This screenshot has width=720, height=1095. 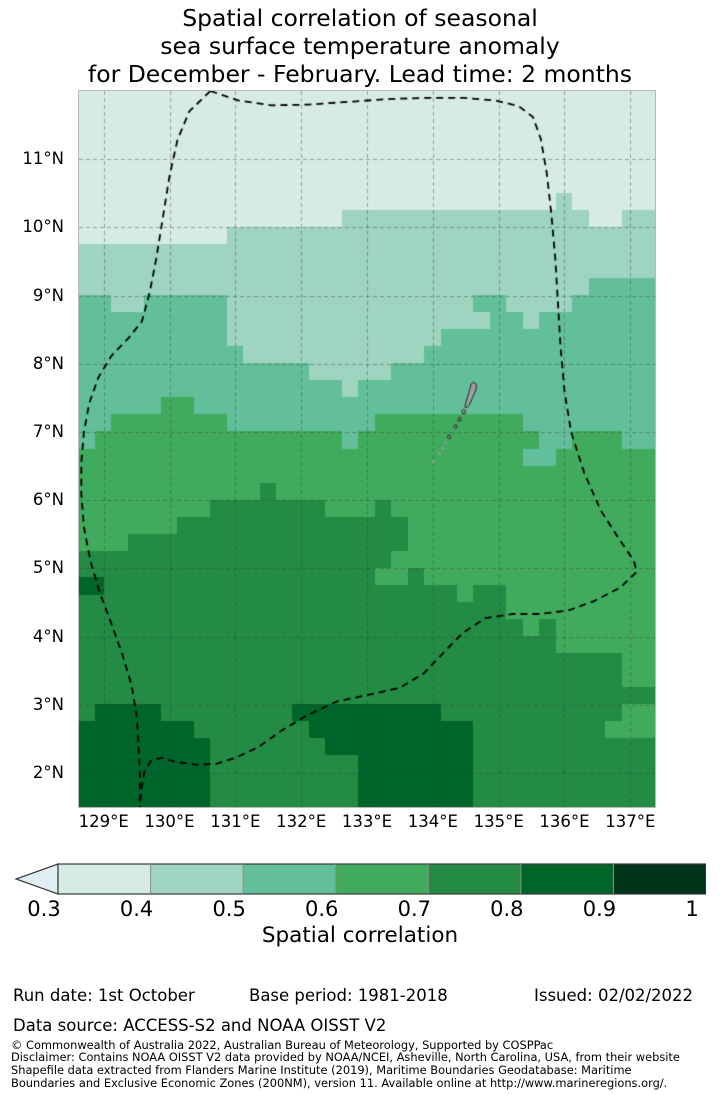 What do you see at coordinates (614, 995) in the screenshot?
I see `issued-date-text: Issued: 02/02/2022` at bounding box center [614, 995].